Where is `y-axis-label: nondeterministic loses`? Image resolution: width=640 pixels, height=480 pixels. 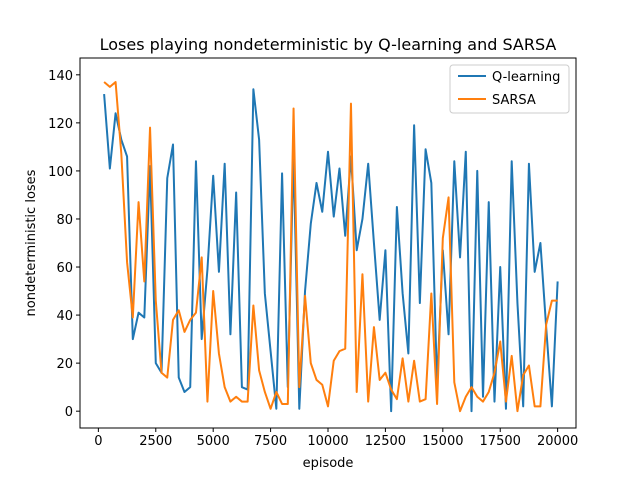
y-axis-label: nondeterministic loses is located at coordinates (31, 242).